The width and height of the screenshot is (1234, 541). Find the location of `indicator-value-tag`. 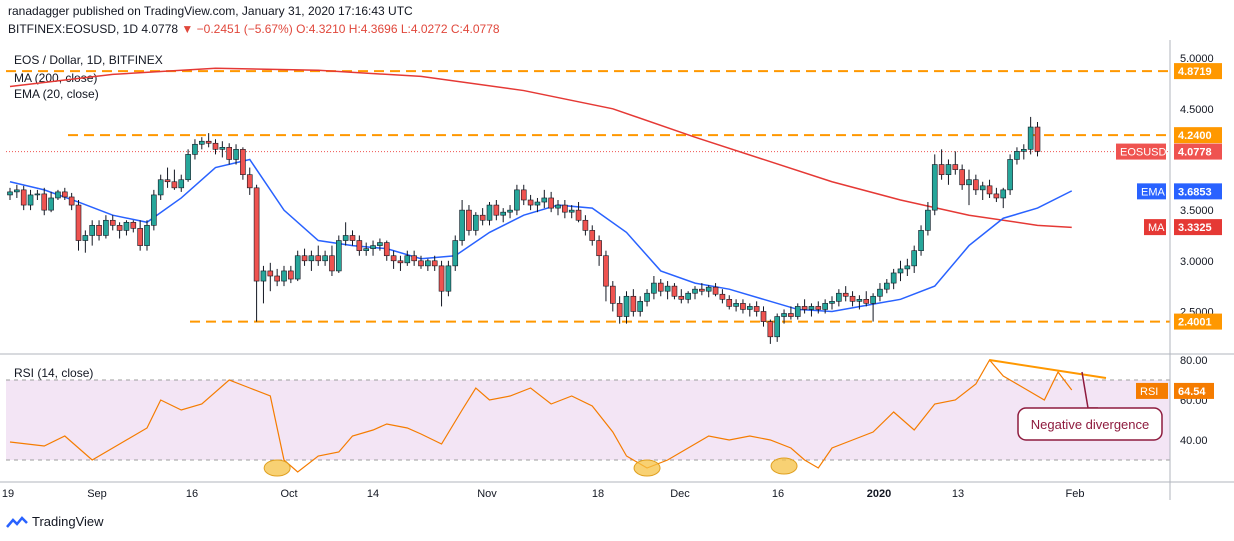

indicator-value-tag is located at coordinates (1198, 227).